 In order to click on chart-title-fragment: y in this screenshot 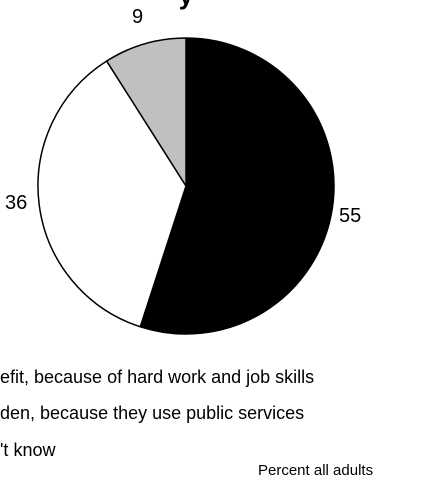, I will do `click(186, 5)`.